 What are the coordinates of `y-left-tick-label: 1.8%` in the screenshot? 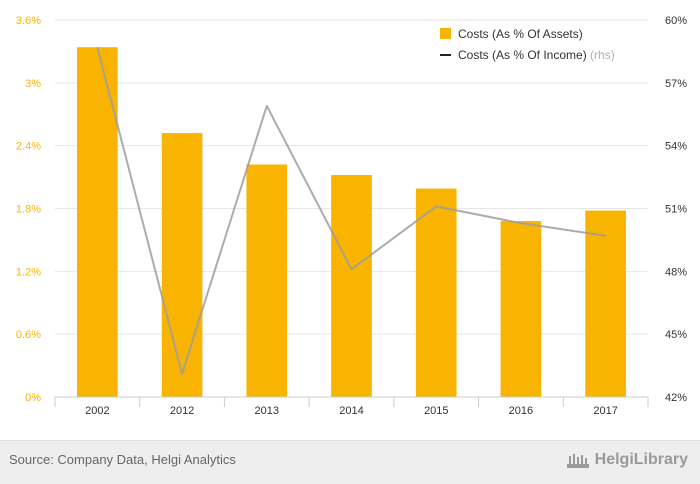 It's located at (28, 210).